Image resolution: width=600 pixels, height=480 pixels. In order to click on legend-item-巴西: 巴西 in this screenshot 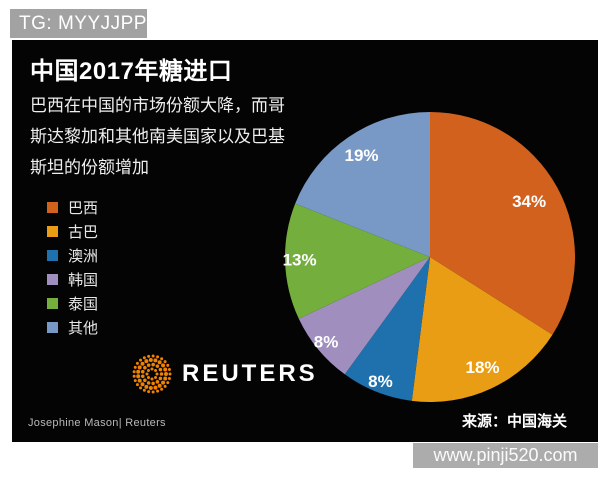, I will do `click(72, 207)`.